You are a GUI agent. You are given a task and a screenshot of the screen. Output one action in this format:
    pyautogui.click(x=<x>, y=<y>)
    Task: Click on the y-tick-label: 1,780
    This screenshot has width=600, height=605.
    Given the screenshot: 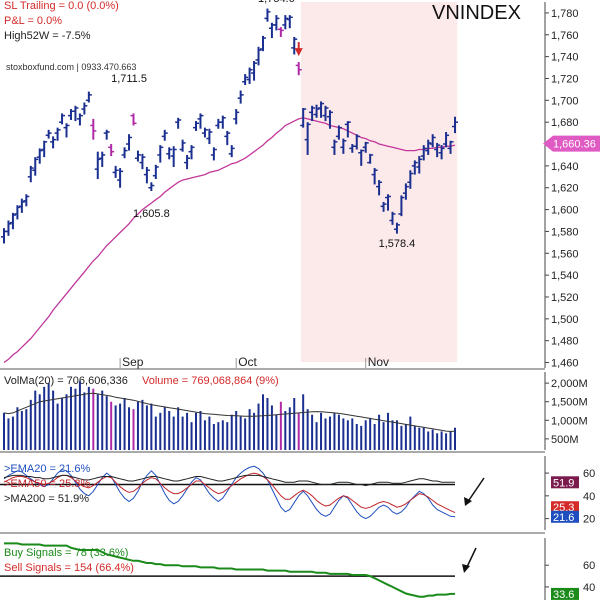 What is the action you would take?
    pyautogui.click(x=565, y=14)
    